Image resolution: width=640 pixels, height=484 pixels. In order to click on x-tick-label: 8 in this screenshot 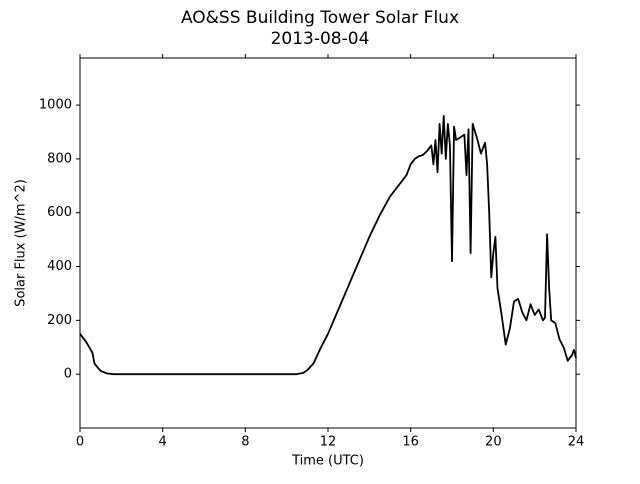, I will do `click(245, 442)`.